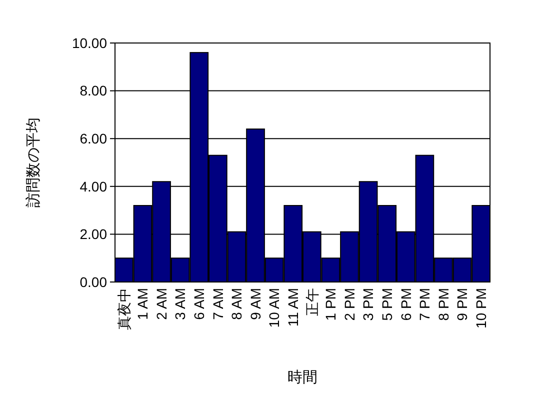 The height and width of the screenshot is (398, 548). What do you see at coordinates (443, 304) in the screenshot?
I see `x-tick-label: 8 PM` at bounding box center [443, 304].